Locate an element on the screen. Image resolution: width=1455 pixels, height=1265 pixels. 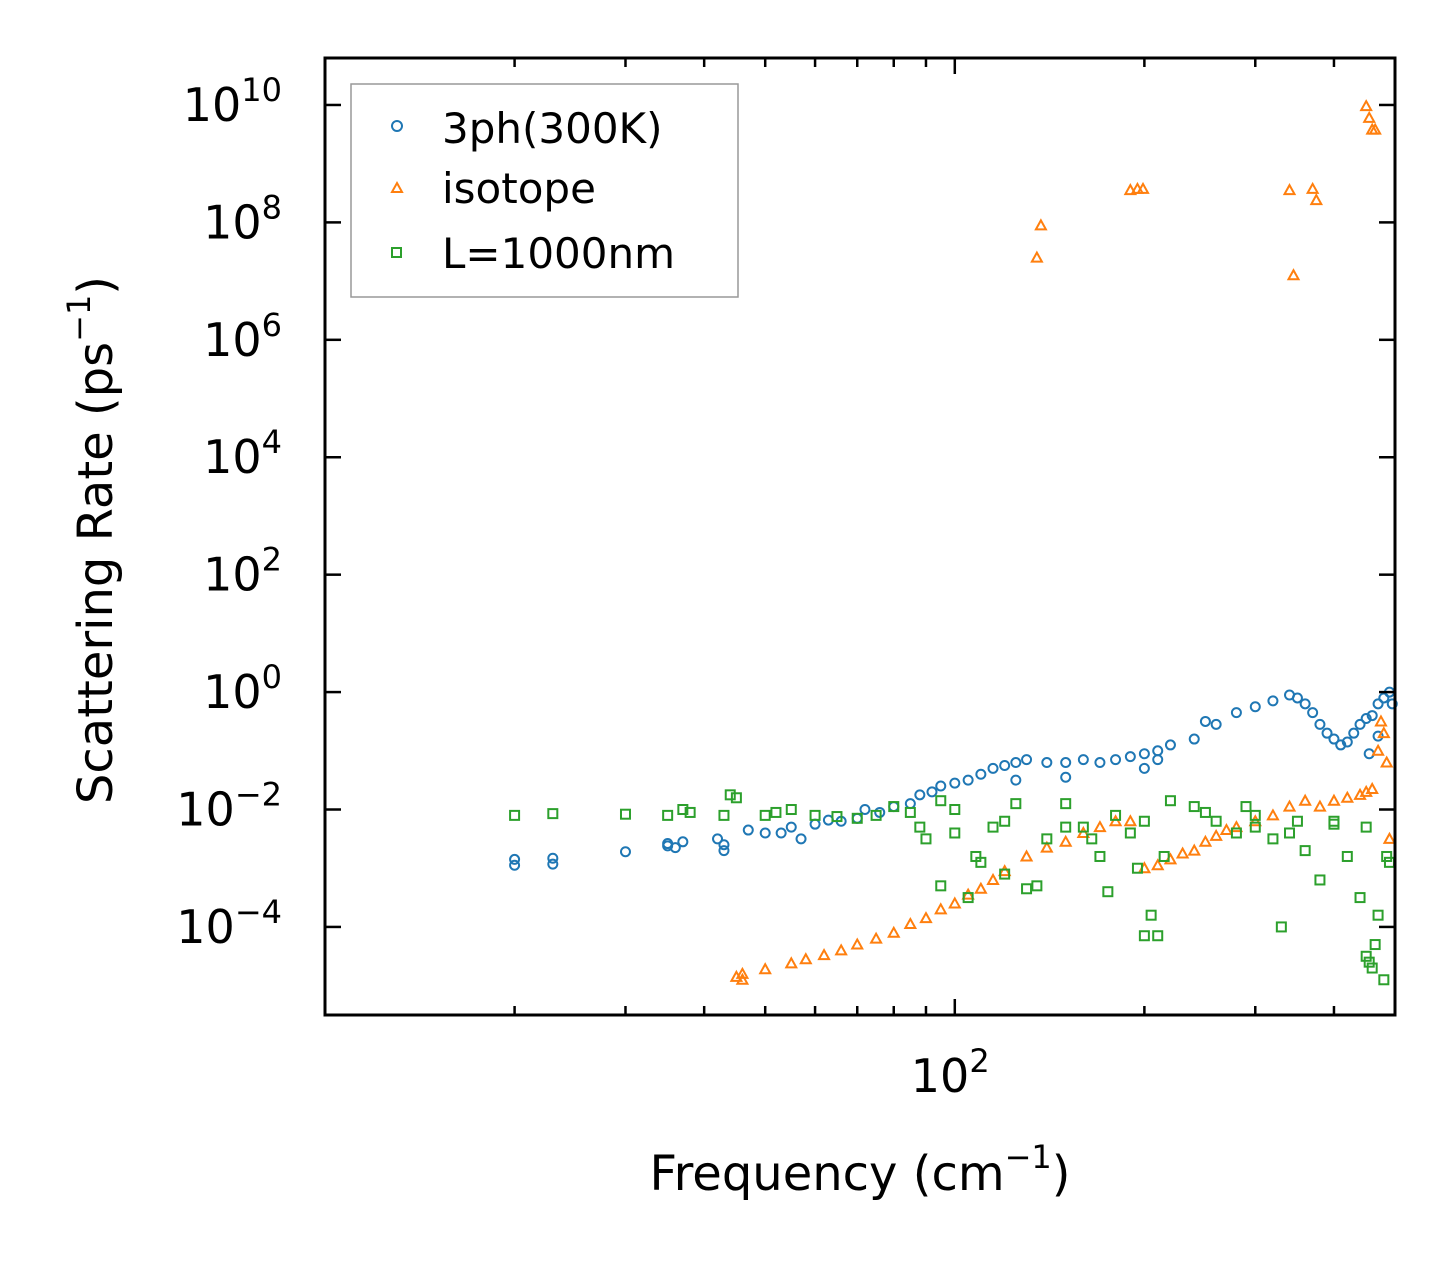
y-tick-exp-3: 4 is located at coordinates (272, 442).